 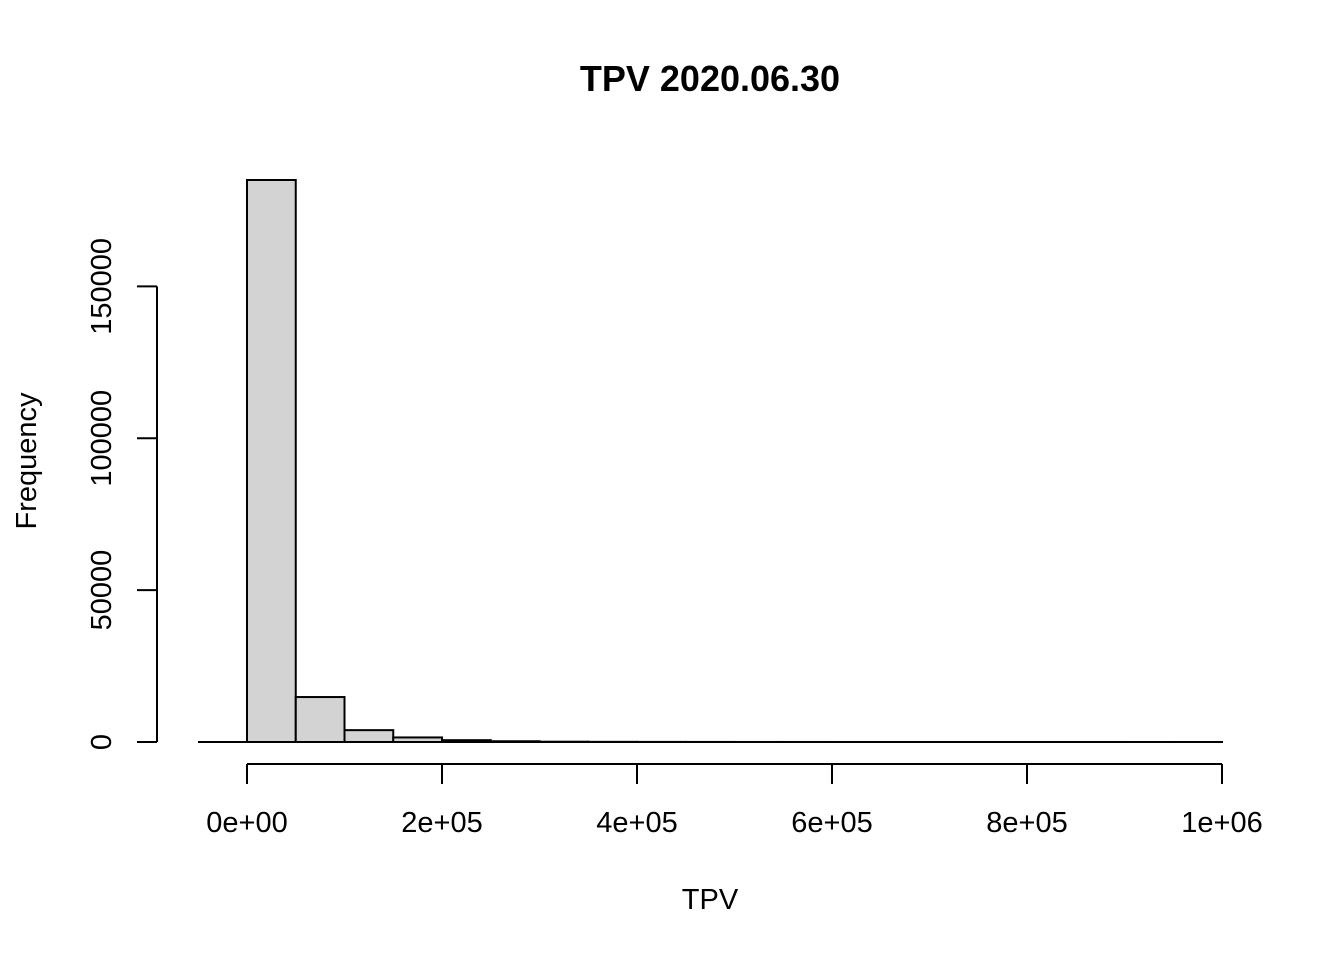 What do you see at coordinates (636, 823) in the screenshot?
I see `x-tick-label: 4e+05` at bounding box center [636, 823].